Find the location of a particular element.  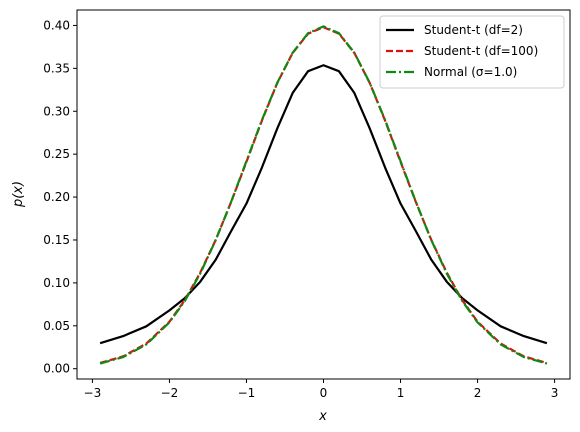

legend-label-3: Normal (σ=1.0) is located at coordinates (470, 72).